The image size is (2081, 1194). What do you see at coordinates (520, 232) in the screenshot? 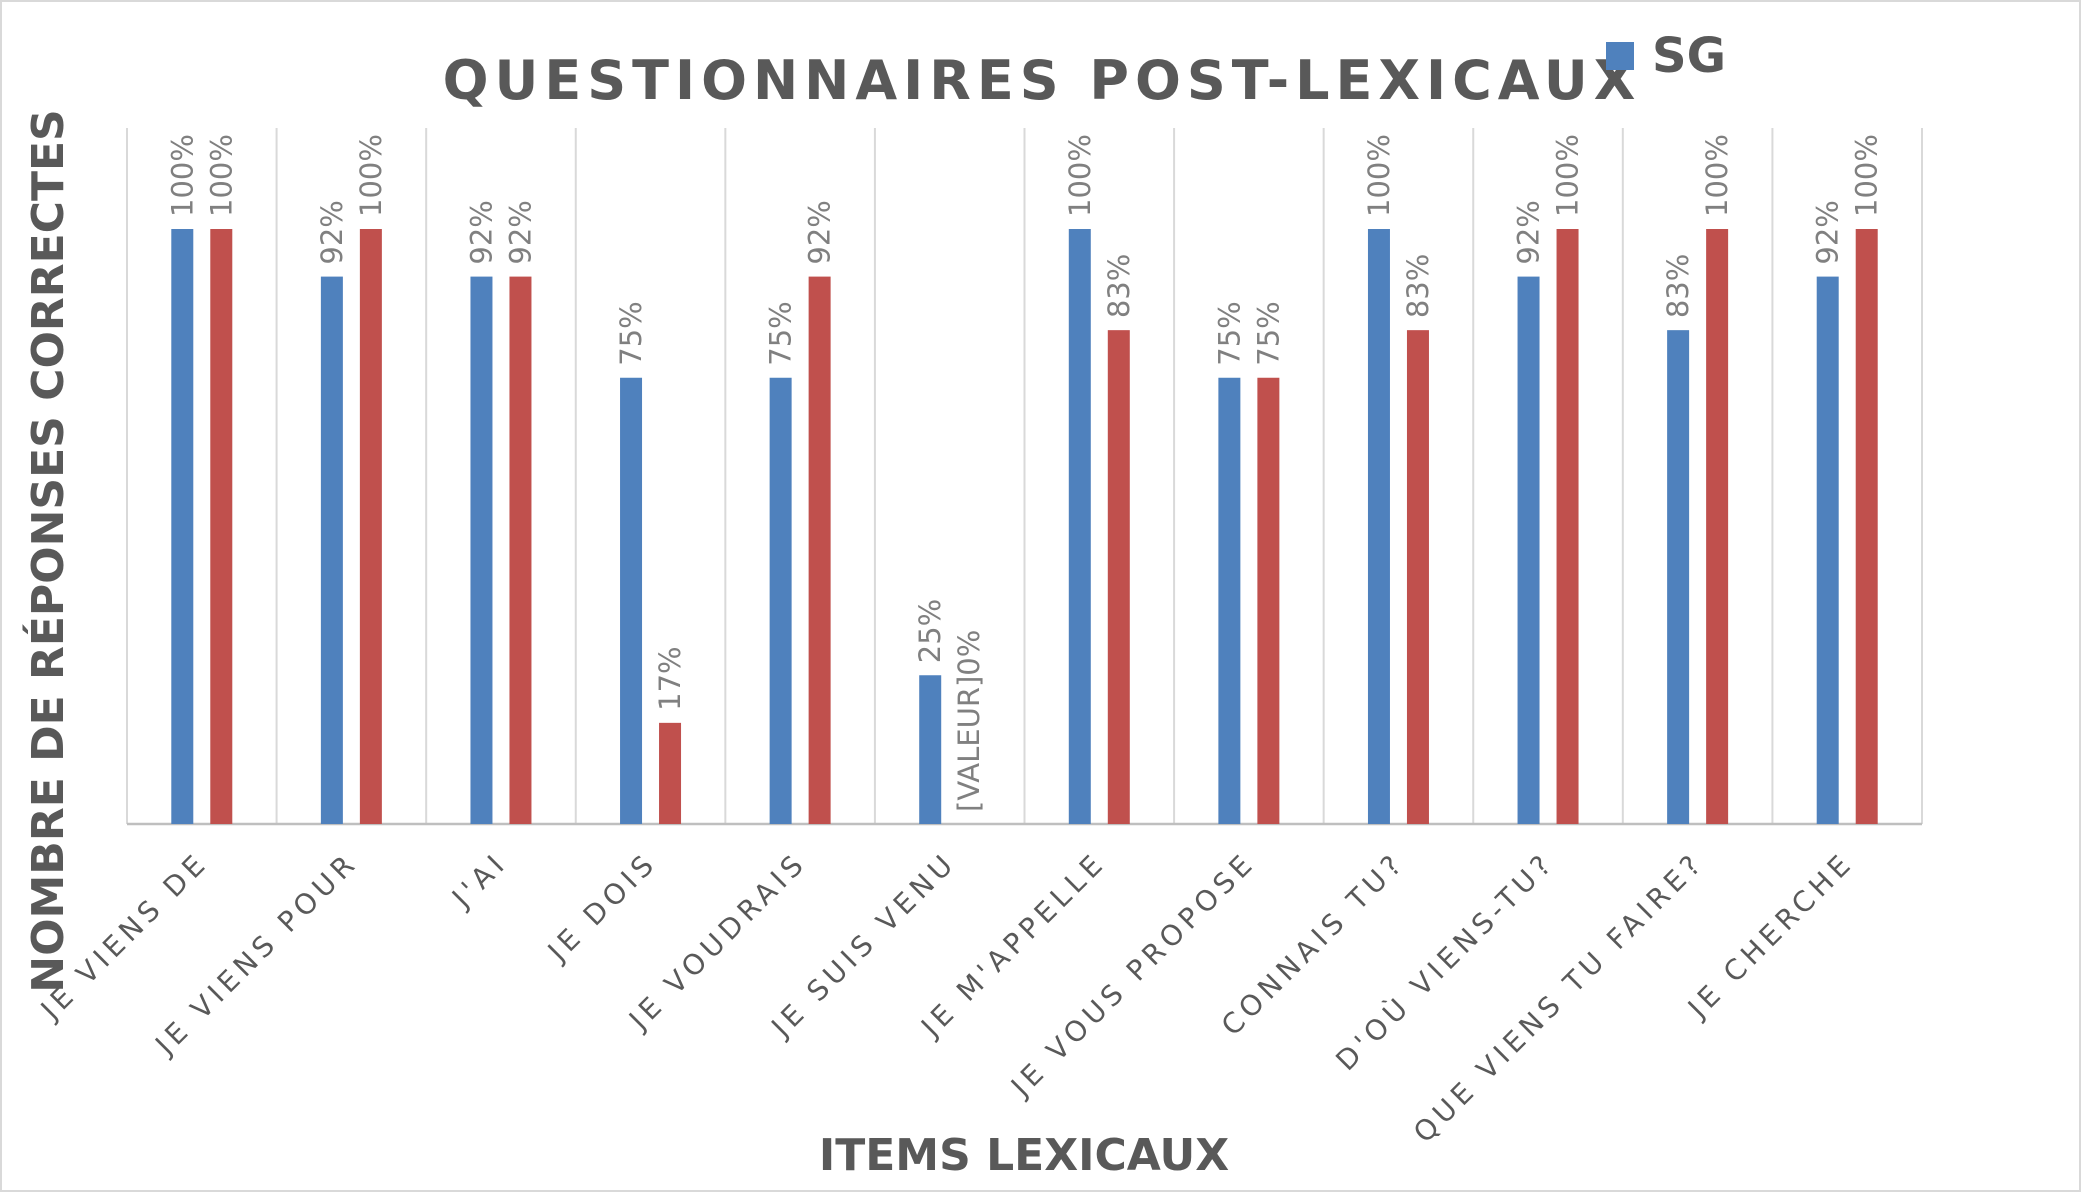
I see `data-label-series-2-3: 92%` at bounding box center [520, 232].